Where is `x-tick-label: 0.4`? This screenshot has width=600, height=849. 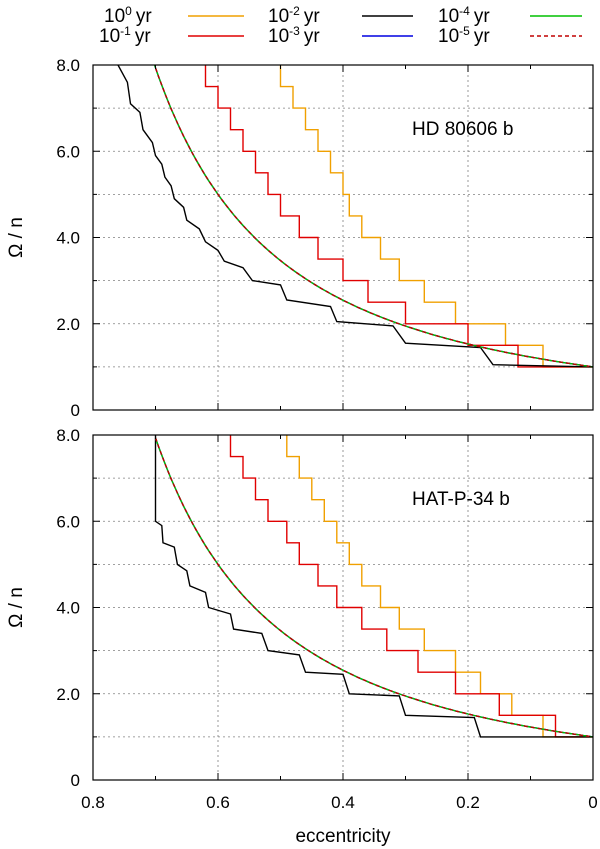 x-tick-label: 0.4 is located at coordinates (343, 802).